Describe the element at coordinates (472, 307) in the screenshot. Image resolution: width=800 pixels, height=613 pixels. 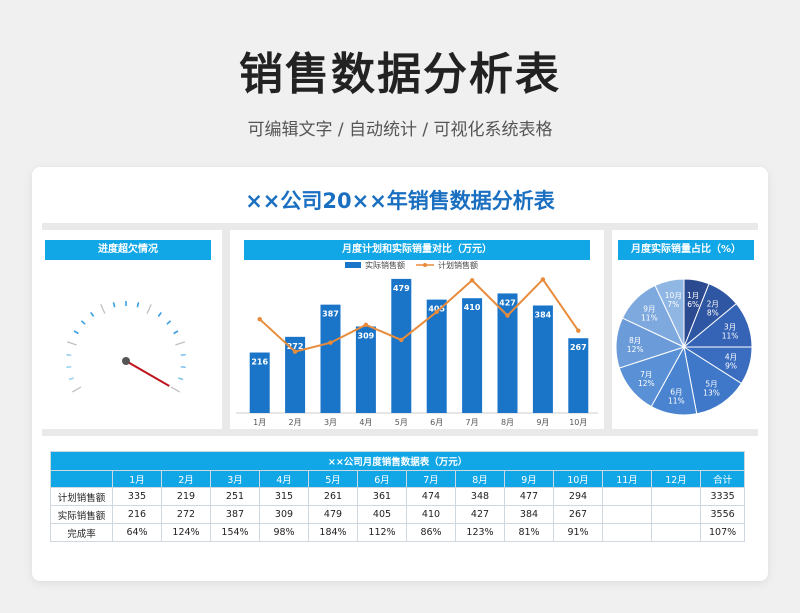
I see `bar-value-label: 410` at that location.